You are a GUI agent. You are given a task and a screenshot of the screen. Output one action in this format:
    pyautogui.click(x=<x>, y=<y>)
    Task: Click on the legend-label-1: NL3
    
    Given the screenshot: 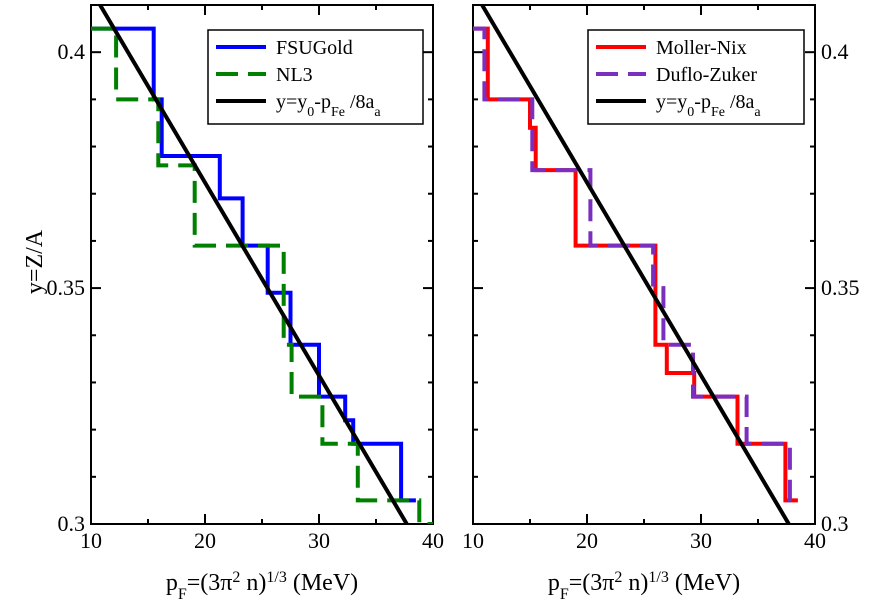 What is the action you would take?
    pyautogui.click(x=294, y=75)
    